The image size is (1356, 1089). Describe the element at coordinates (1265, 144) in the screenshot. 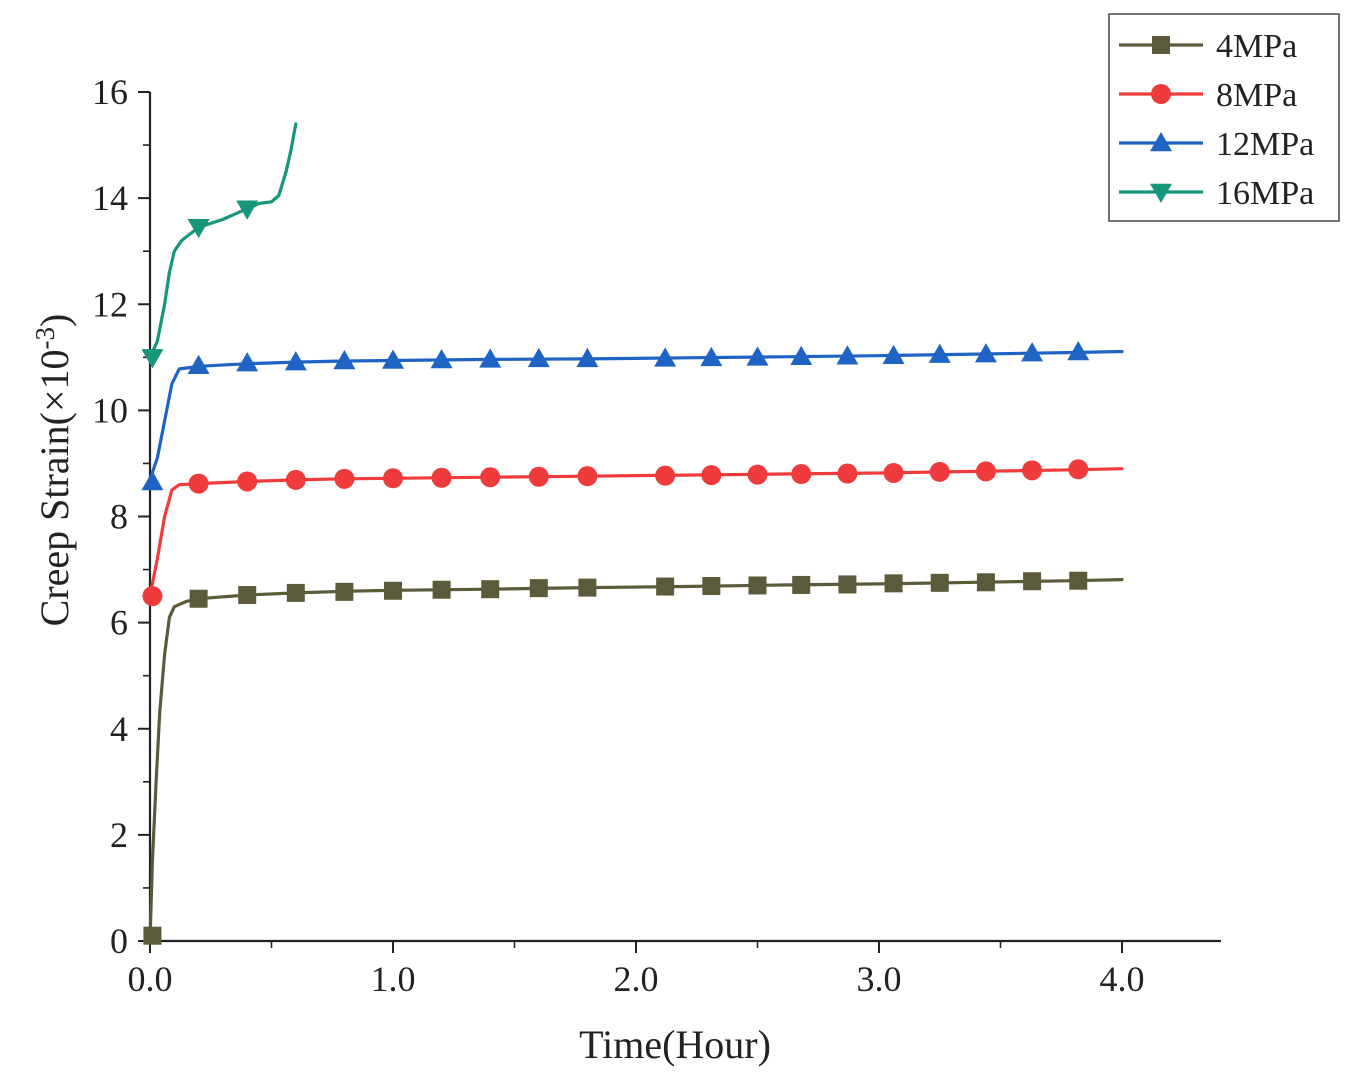

I see `legend-label-12mpa: 12MPa` at that location.